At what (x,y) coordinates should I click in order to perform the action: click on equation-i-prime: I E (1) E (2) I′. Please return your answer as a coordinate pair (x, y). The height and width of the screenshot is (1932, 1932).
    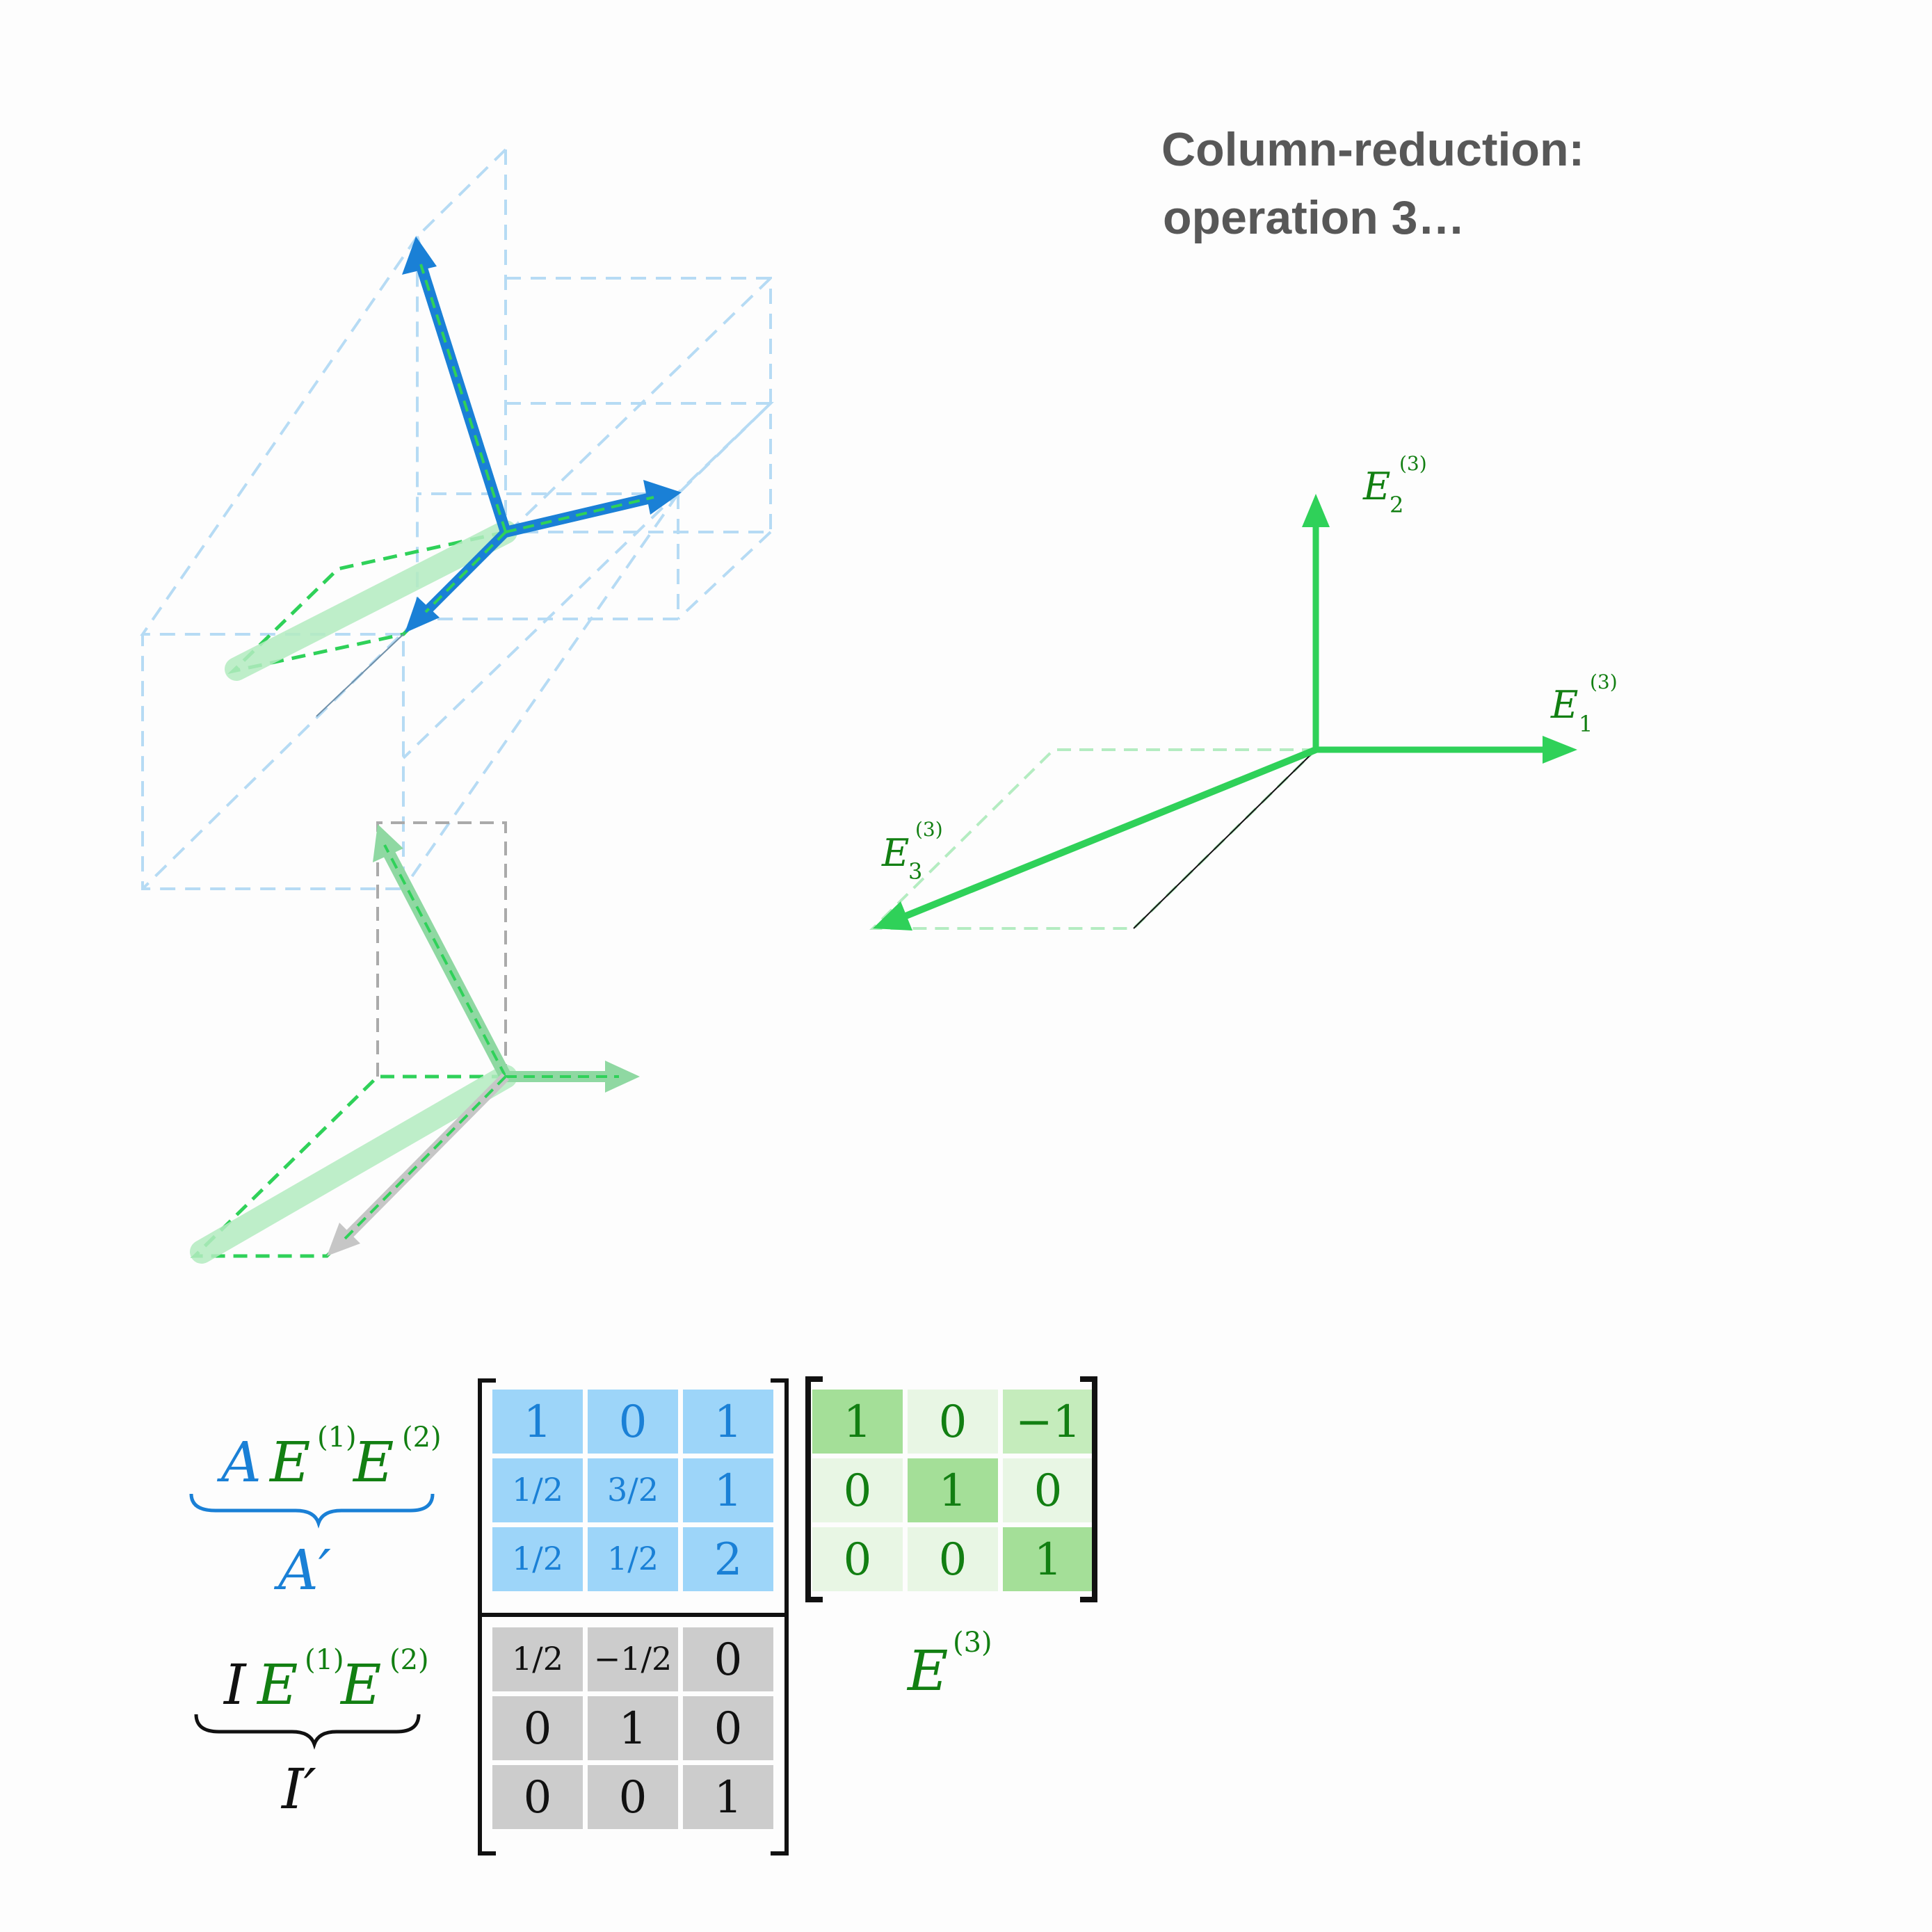
    Looking at the image, I should click on (311, 1733).